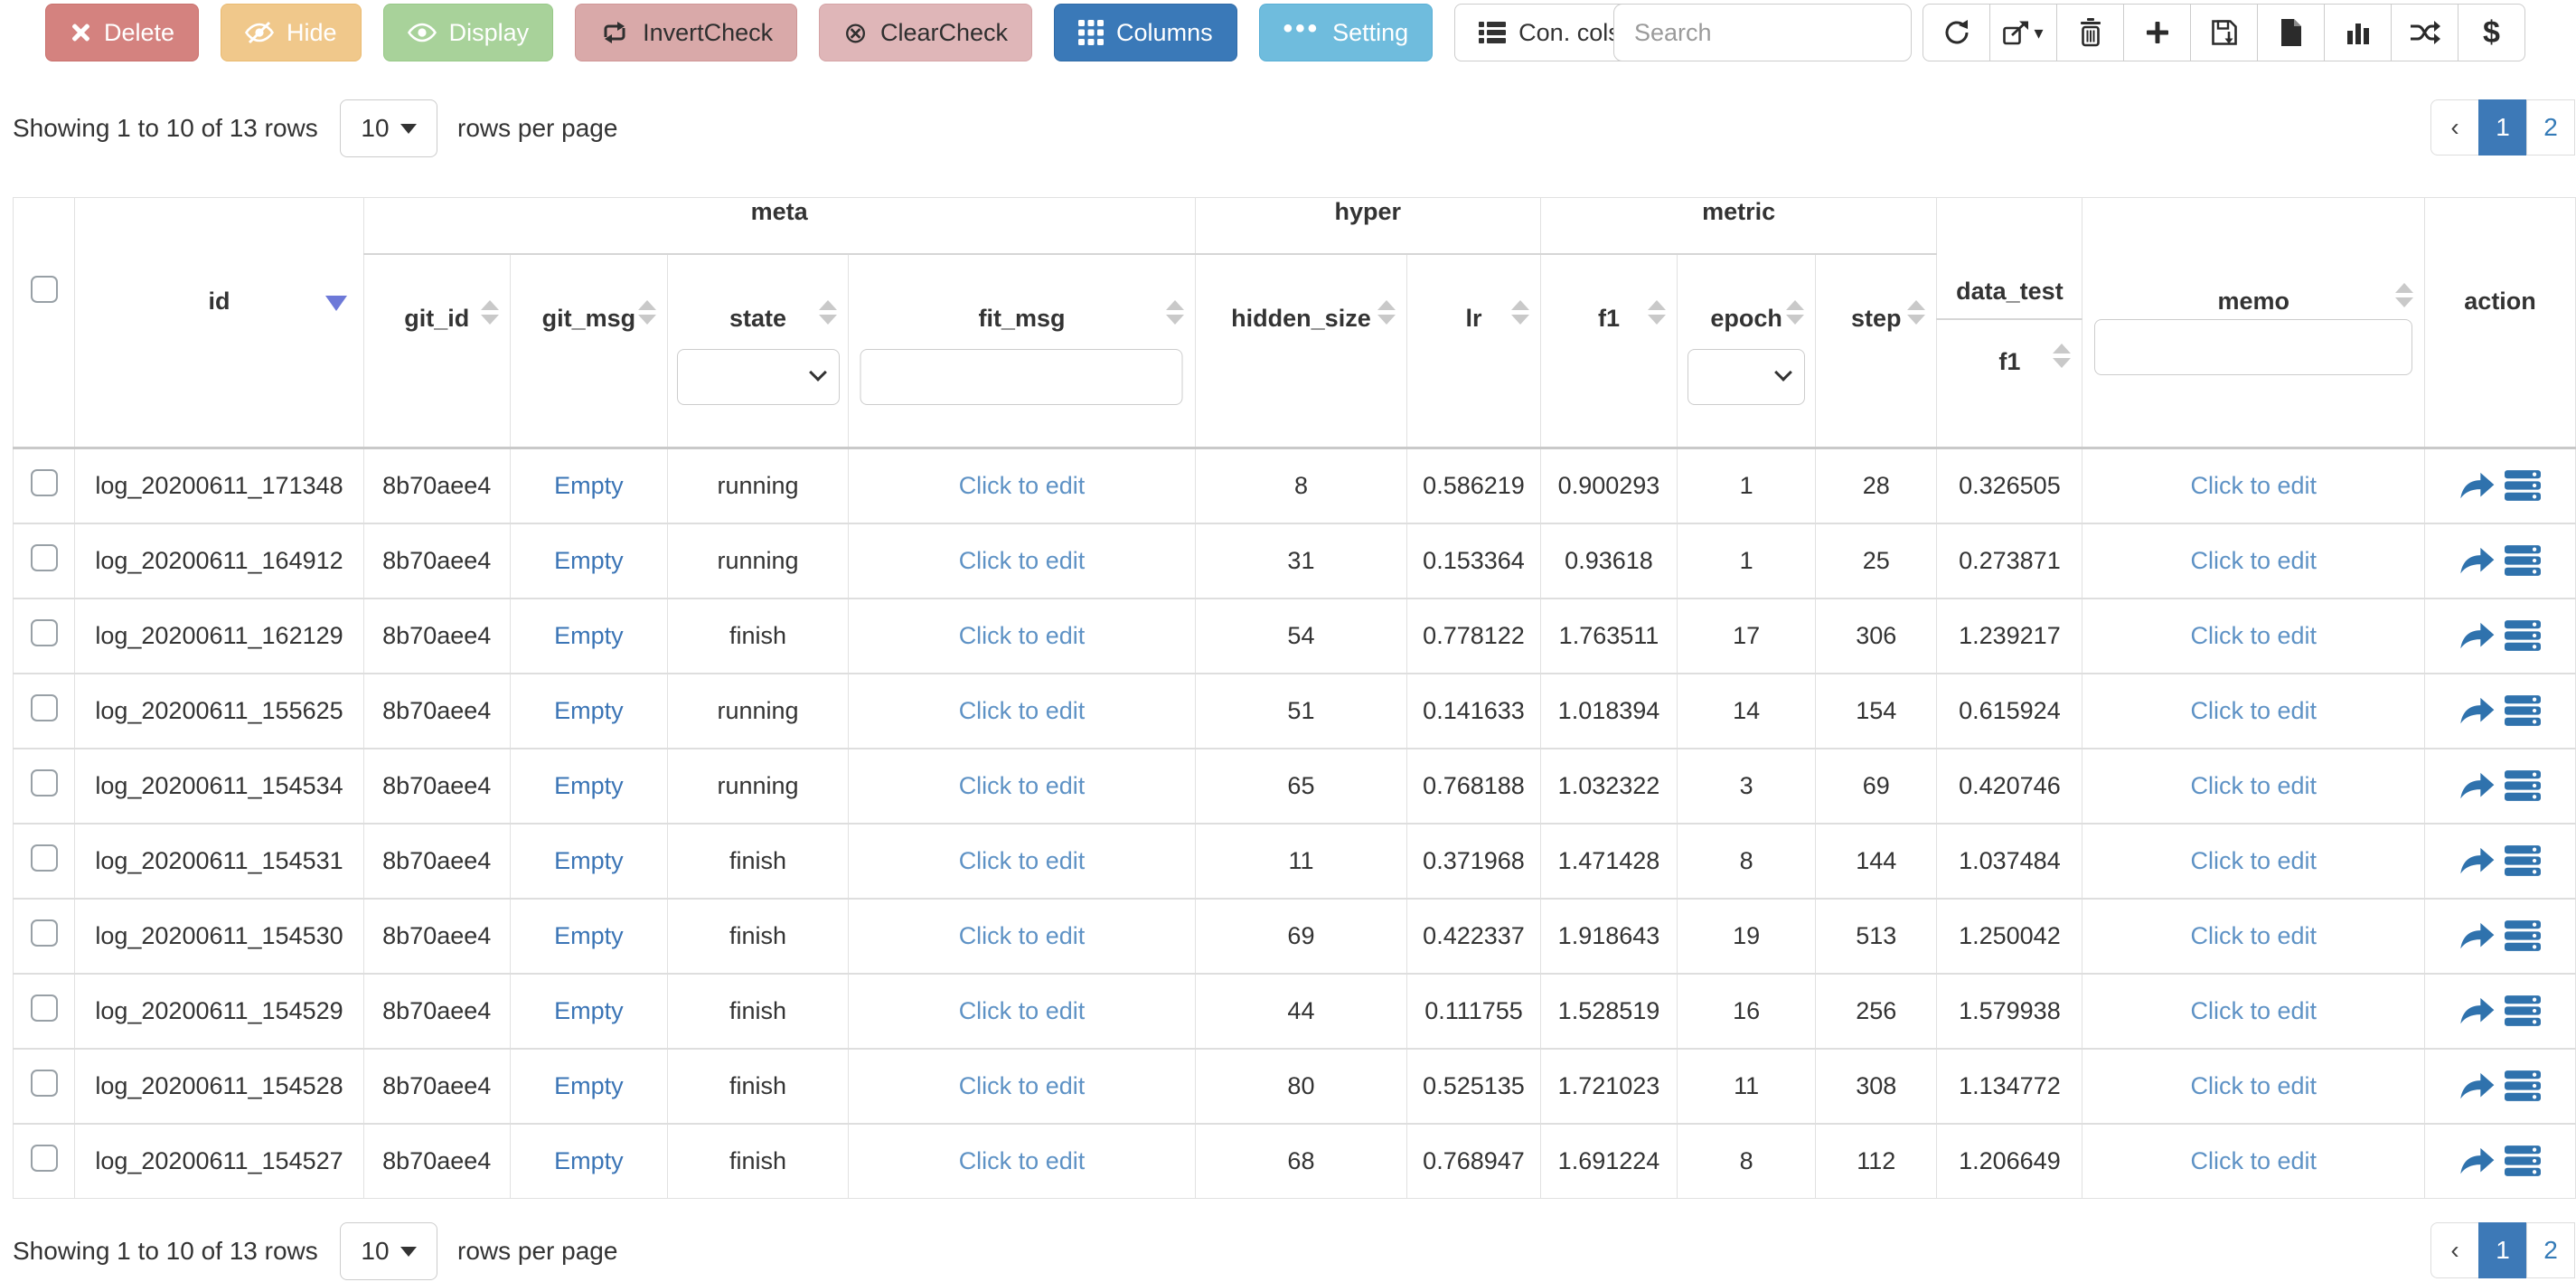 The width and height of the screenshot is (2576, 1282). I want to click on hide-button: Hide, so click(291, 33).